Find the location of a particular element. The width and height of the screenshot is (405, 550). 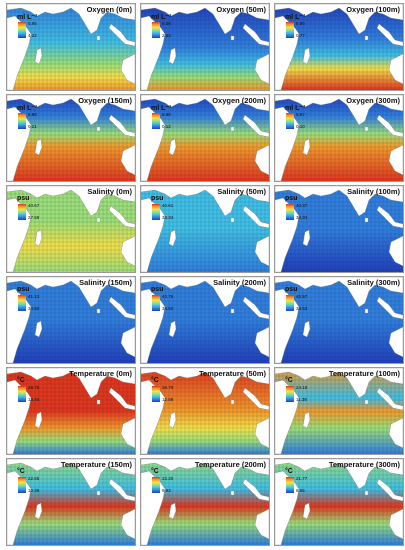

map-panel: Temperature (150m) °C 22.65 10.39 is located at coordinates (71, 502).